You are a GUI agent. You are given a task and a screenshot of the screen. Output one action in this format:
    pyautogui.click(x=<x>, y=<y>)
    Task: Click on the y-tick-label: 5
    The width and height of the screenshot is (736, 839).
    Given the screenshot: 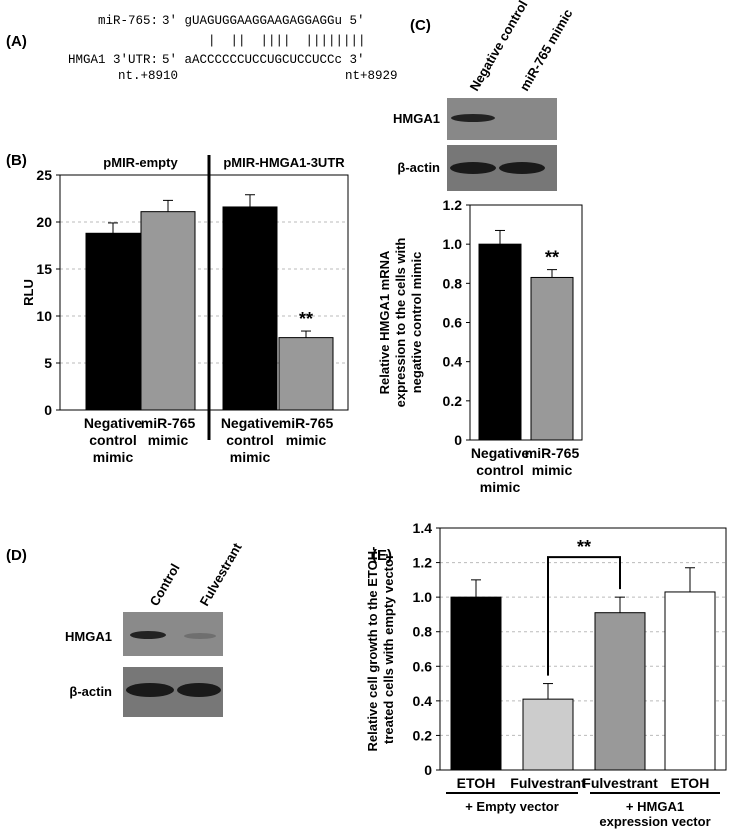 What is the action you would take?
    pyautogui.click(x=48, y=363)
    